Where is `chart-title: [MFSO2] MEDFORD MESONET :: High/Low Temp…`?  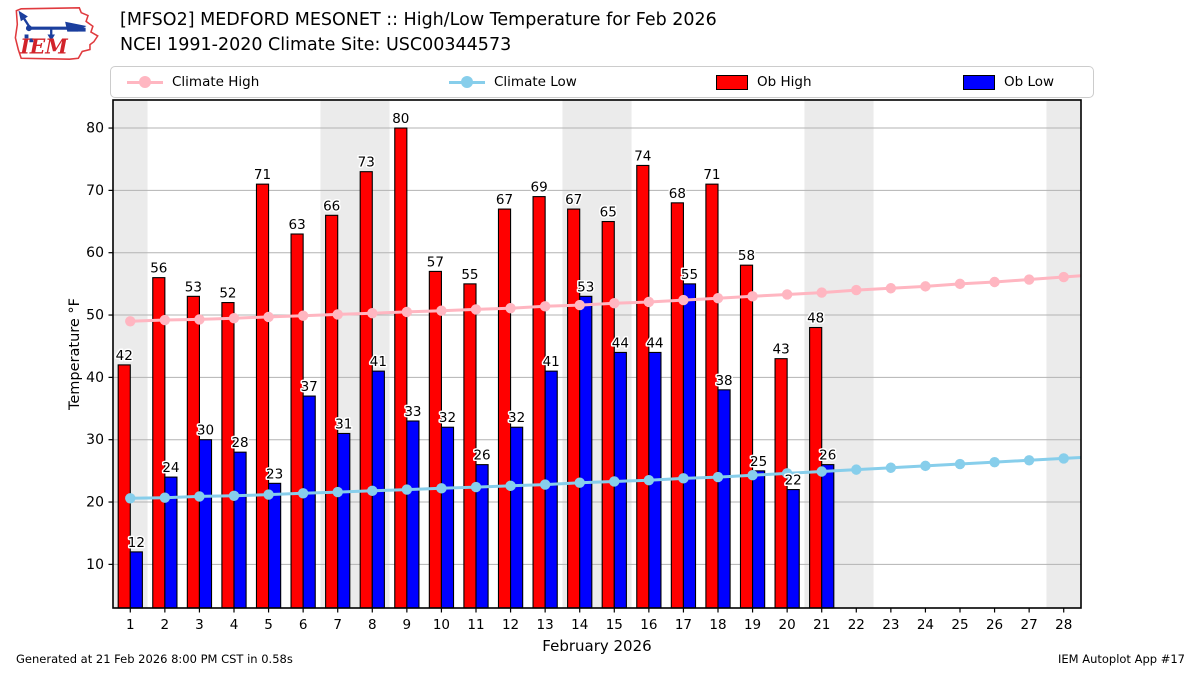 chart-title: [MFSO2] MEDFORD MESONET :: High/Low Temp… is located at coordinates (418, 20).